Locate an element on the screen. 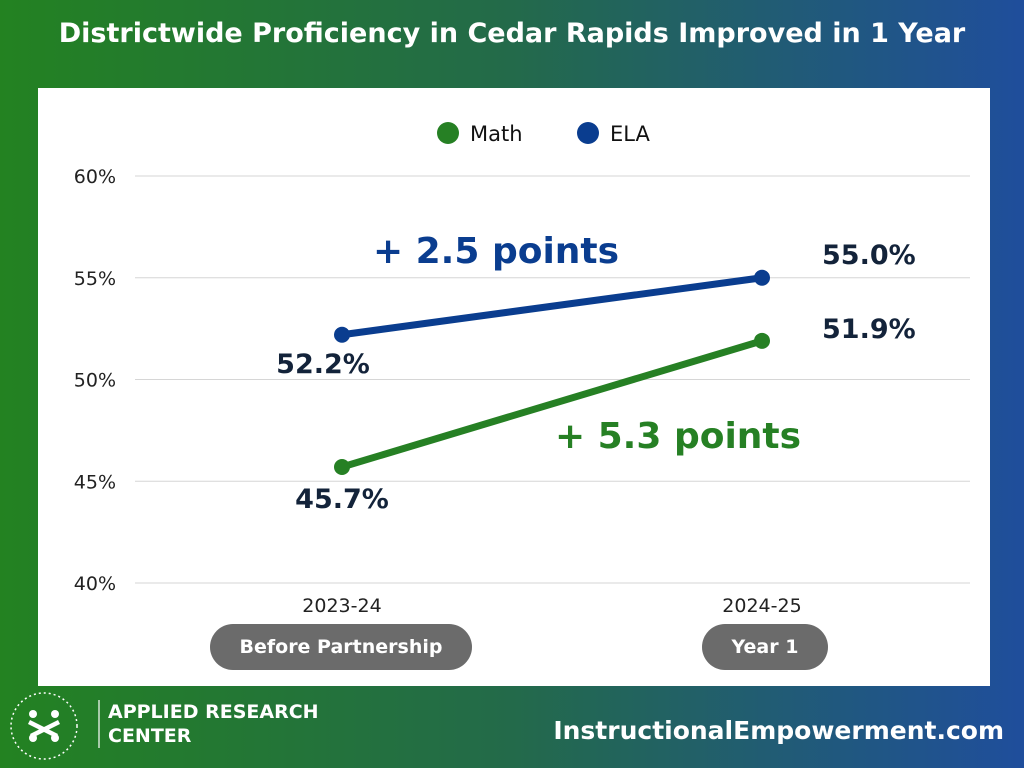 The width and height of the screenshot is (1024, 768). y-tick-label: 50% is located at coordinates (95, 381).